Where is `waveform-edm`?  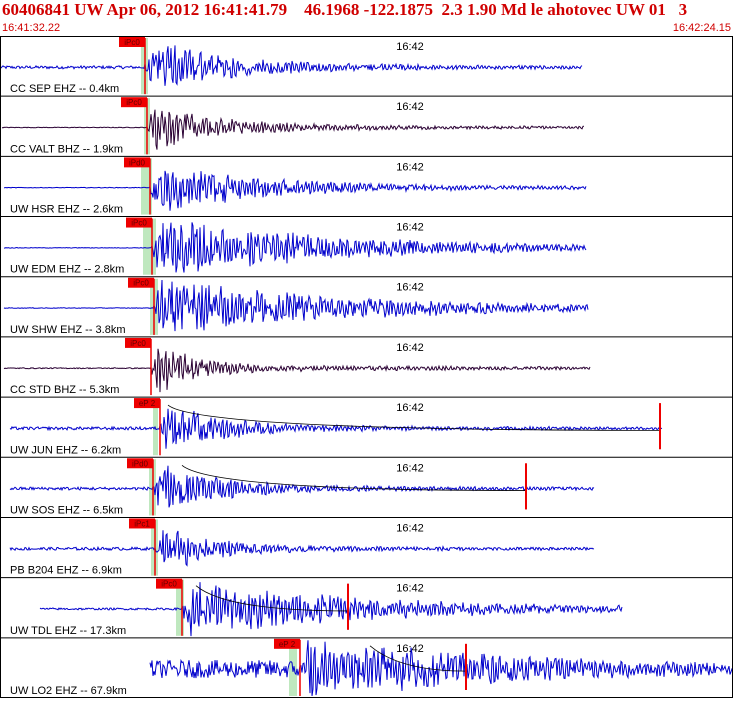 waveform-edm is located at coordinates (295, 247).